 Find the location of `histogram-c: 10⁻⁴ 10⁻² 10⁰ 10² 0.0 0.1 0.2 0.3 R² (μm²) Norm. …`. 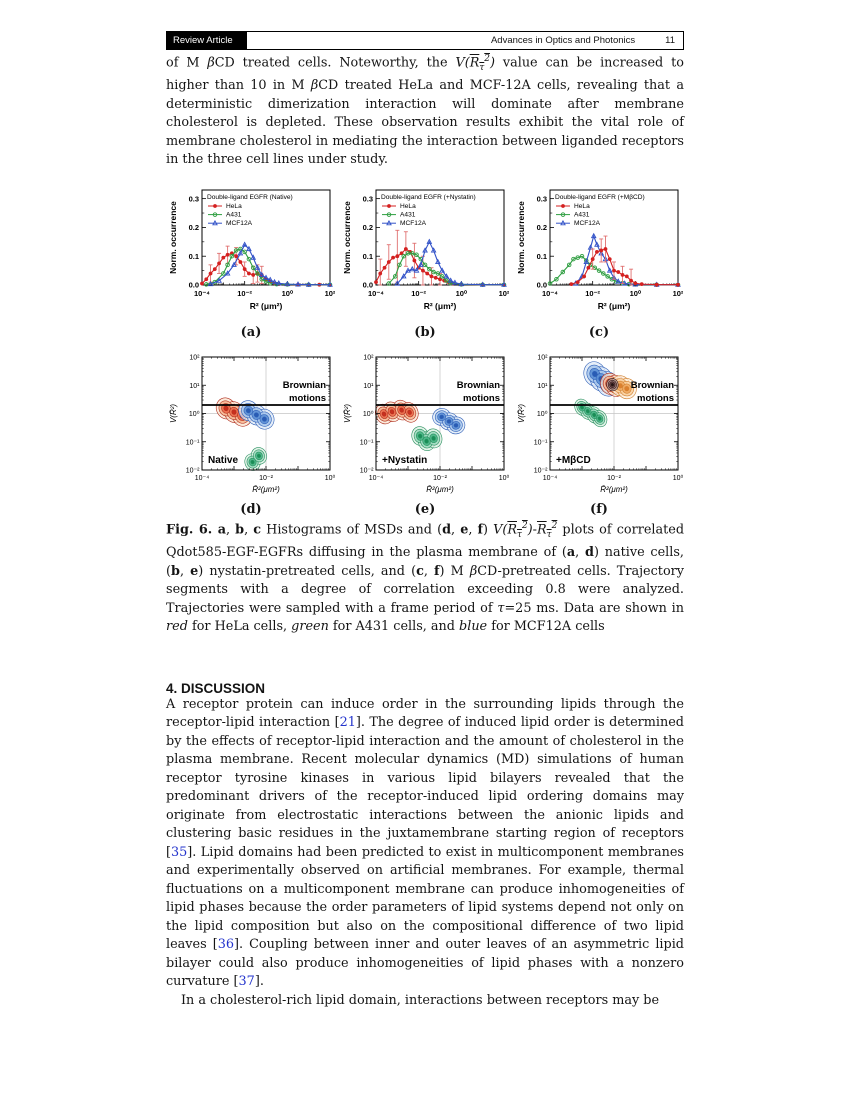

histogram-c: 10⁻⁴ 10⁻² 10⁰ 10² 0.0 0.1 0.2 0.3 R² (μm²) Norm. … is located at coordinates (599, 250).